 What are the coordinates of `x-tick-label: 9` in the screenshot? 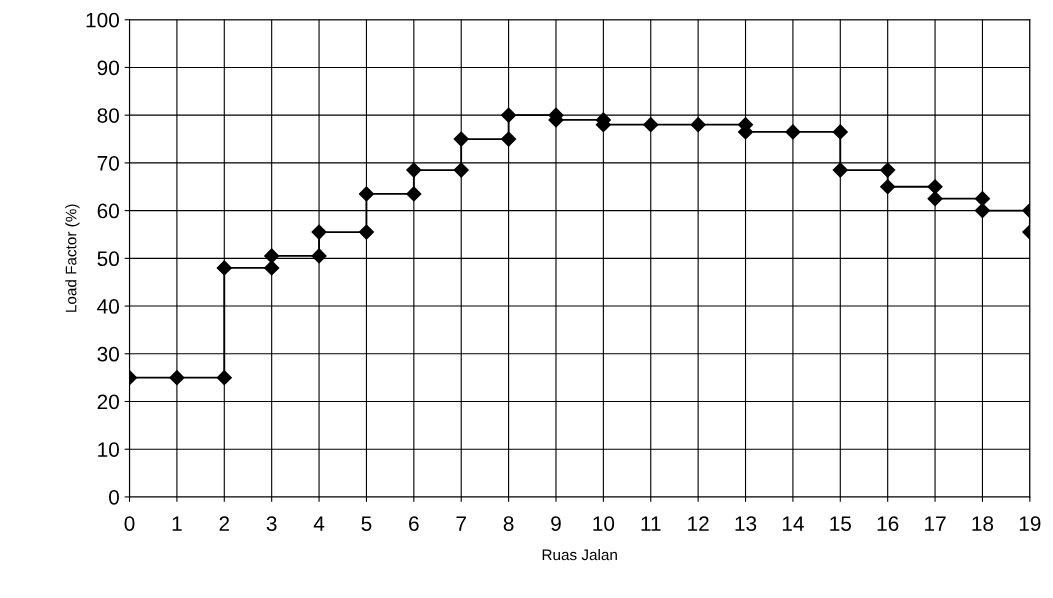 It's located at (556, 523).